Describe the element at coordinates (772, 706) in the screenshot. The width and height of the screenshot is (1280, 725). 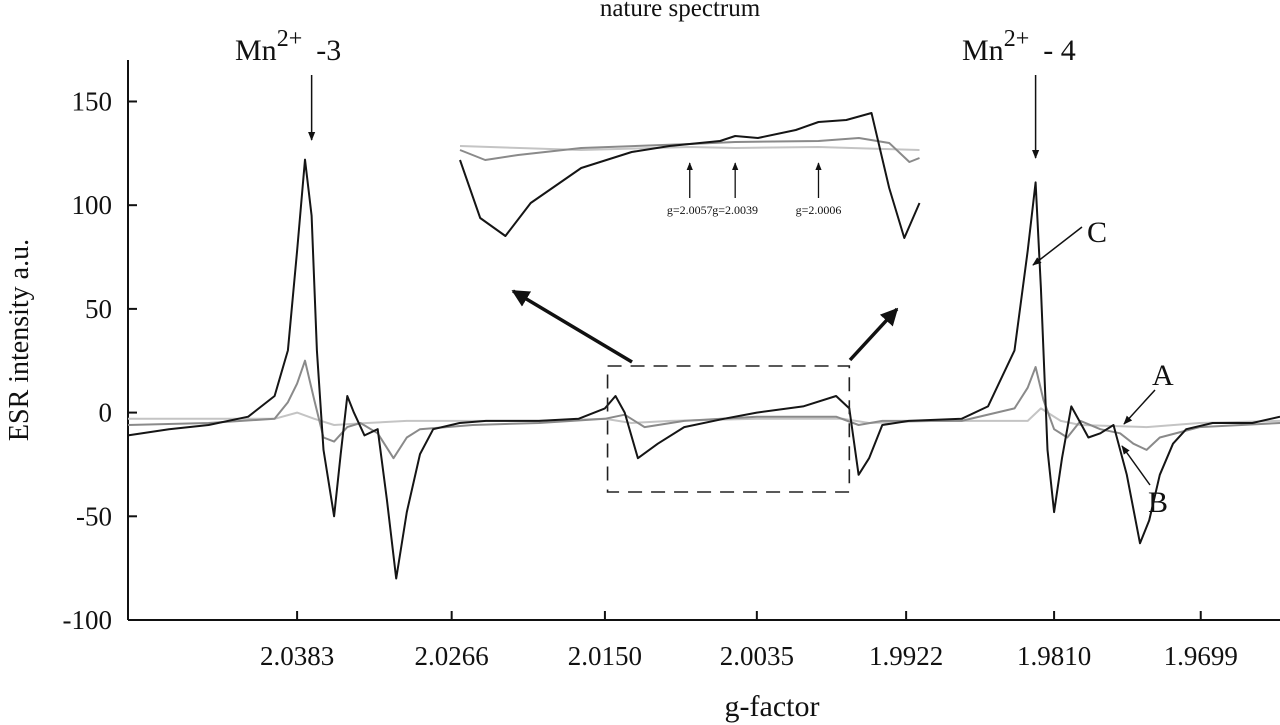
I see `x-axis-title: g-factor` at that location.